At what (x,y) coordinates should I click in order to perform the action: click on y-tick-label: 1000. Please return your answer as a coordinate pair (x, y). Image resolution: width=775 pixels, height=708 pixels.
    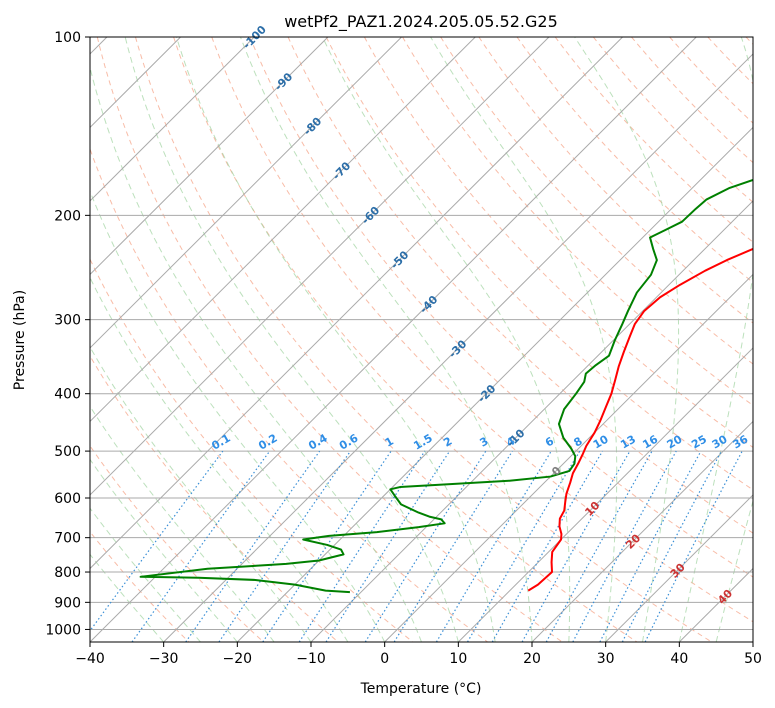
    Looking at the image, I should click on (63, 630).